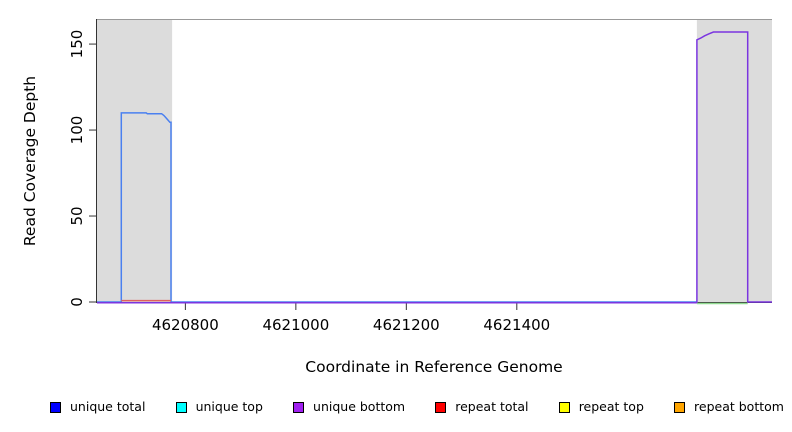 The height and width of the screenshot is (432, 792). I want to click on y-axis-title: Read Coverage Depth, so click(30, 161).